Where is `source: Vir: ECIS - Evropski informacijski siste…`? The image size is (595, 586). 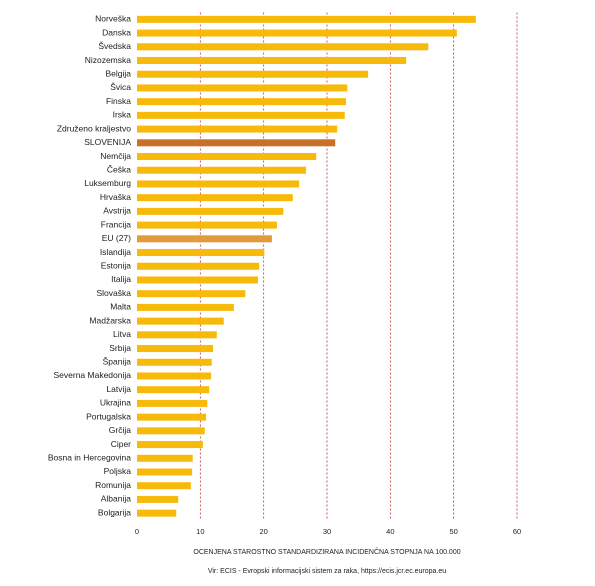
source: Vir: ECIS - Evropski informacijski siste… is located at coordinates (327, 571).